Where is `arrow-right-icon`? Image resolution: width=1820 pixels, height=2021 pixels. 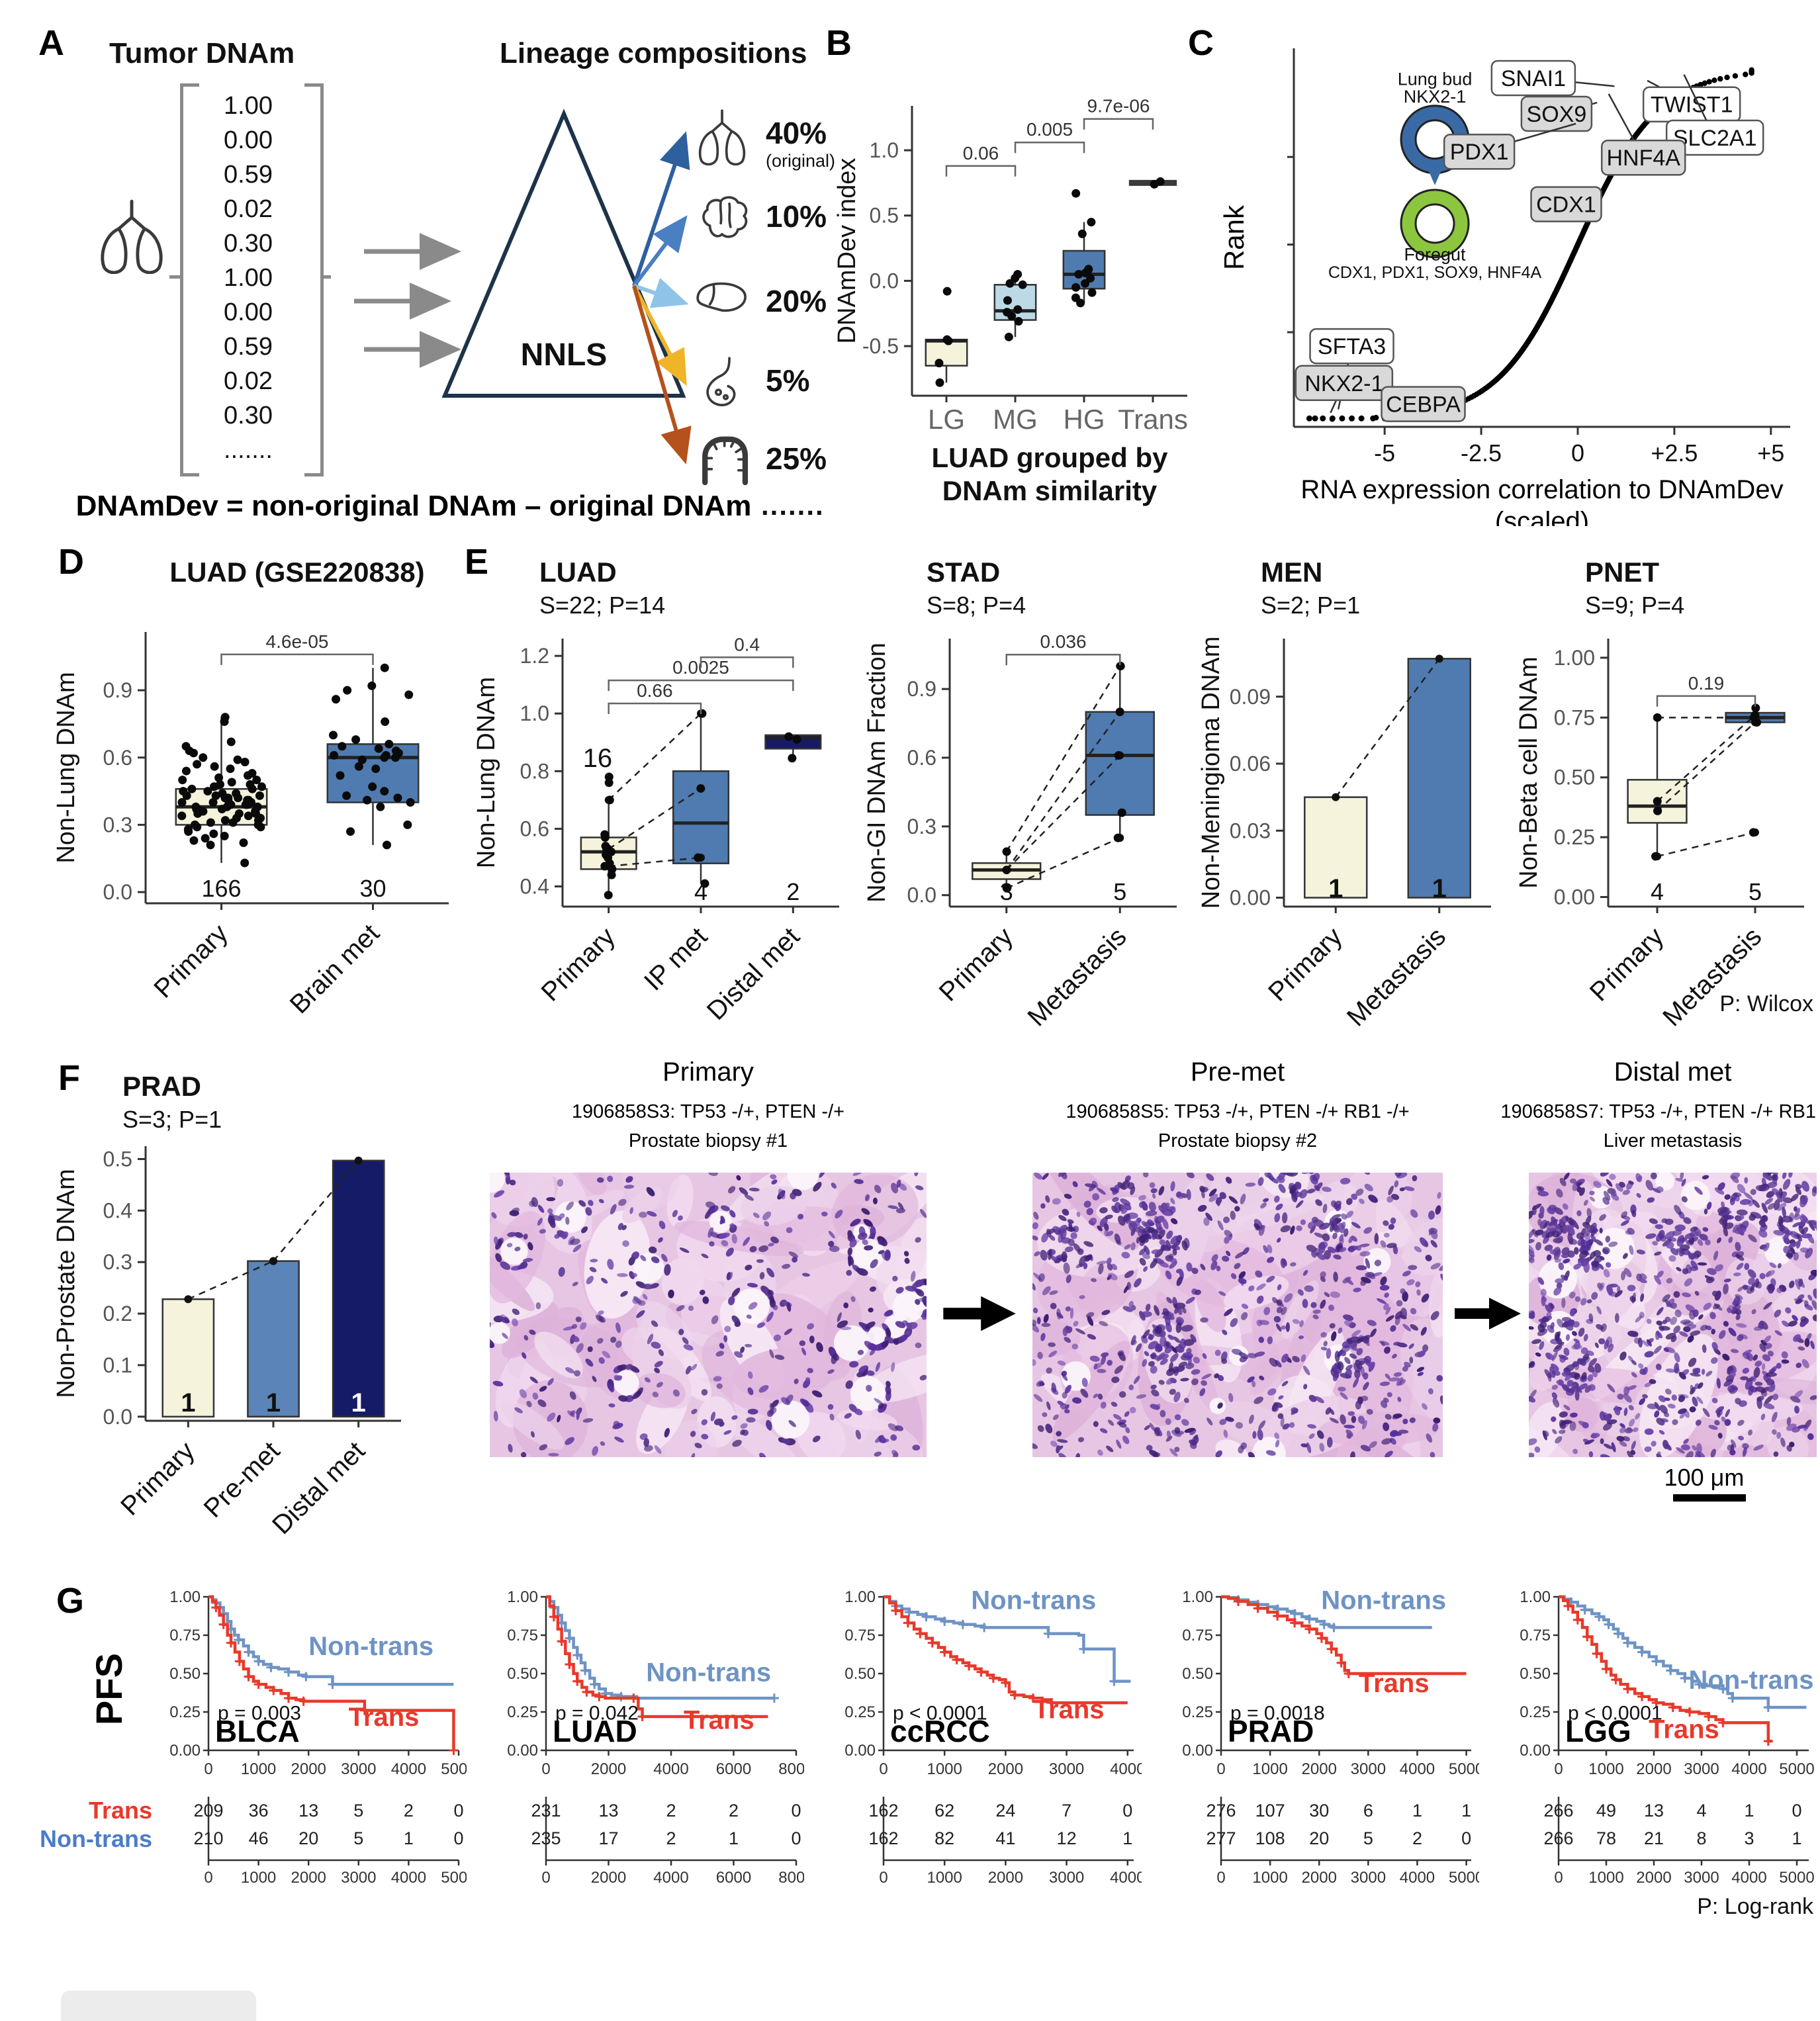
arrow-right-icon is located at coordinates (980, 1313).